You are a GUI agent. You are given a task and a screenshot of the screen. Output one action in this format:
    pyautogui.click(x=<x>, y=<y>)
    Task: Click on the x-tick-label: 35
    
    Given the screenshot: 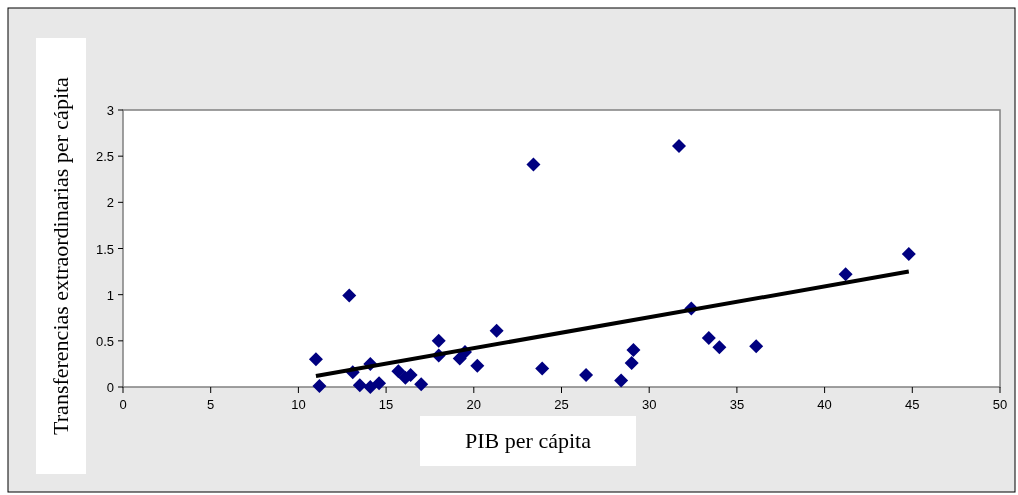 What is the action you would take?
    pyautogui.click(x=737, y=404)
    